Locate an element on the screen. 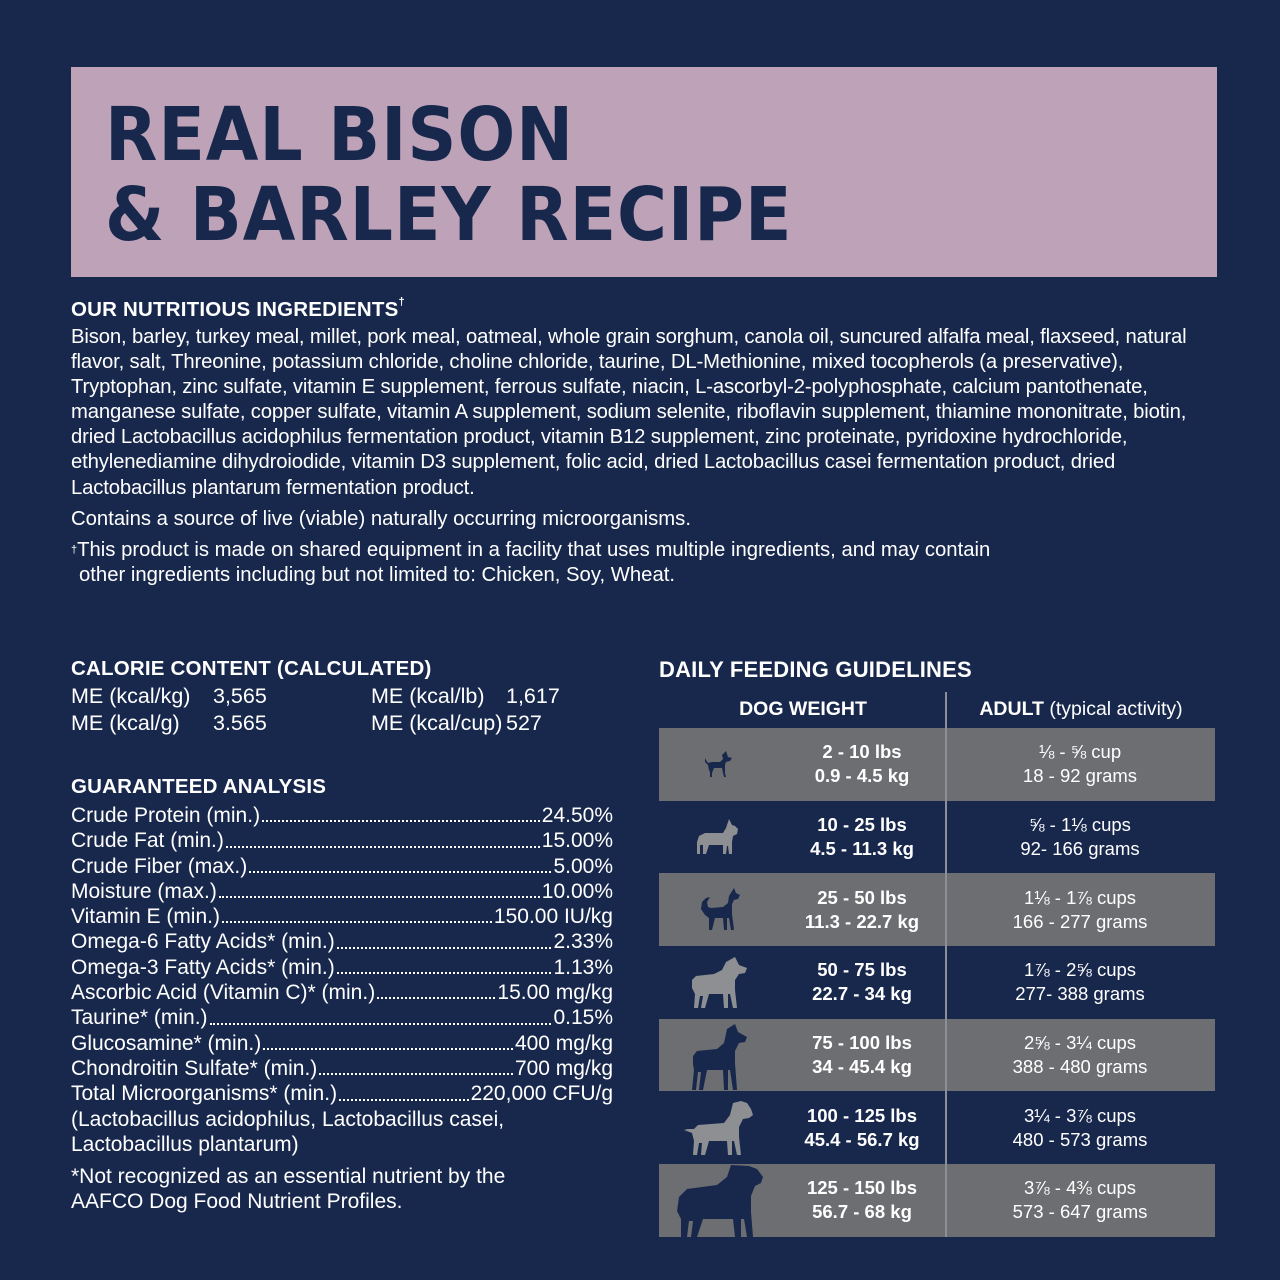 This screenshot has width=1280, height=1280. analysis-label: Vitamin E (min.) is located at coordinates (145, 917).